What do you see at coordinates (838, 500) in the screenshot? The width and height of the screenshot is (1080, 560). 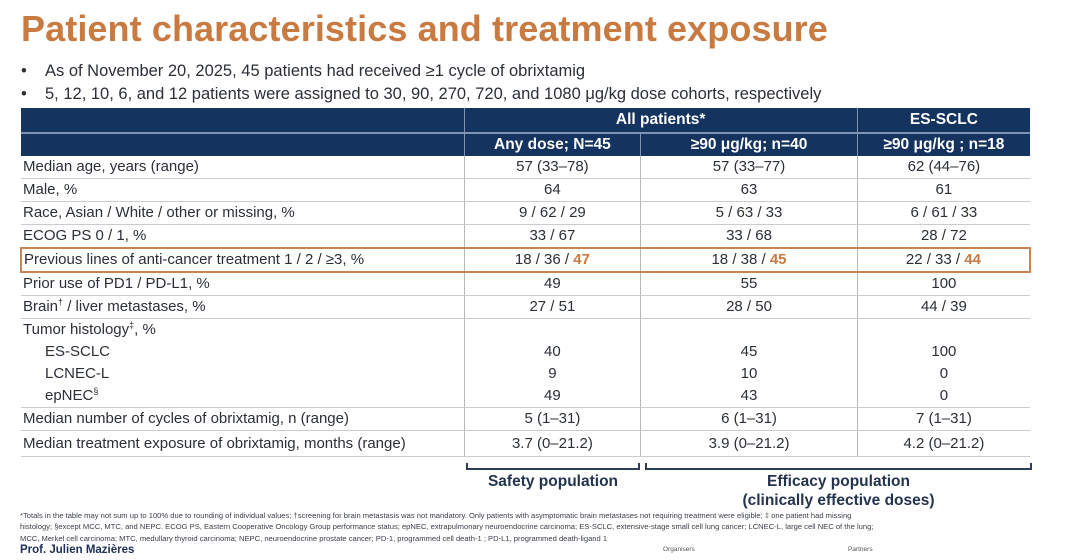 I see `efficacy-population-line: (clinically effective doses)` at bounding box center [838, 500].